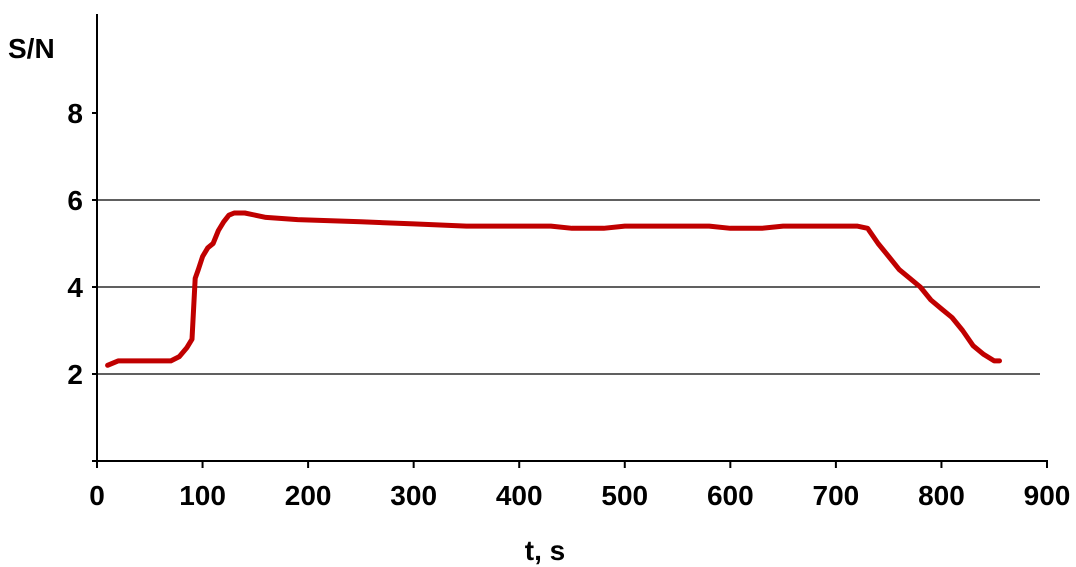 Image resolution: width=1076 pixels, height=567 pixels. Describe the element at coordinates (545, 550) in the screenshot. I see `x-axis-title: t, s` at that location.